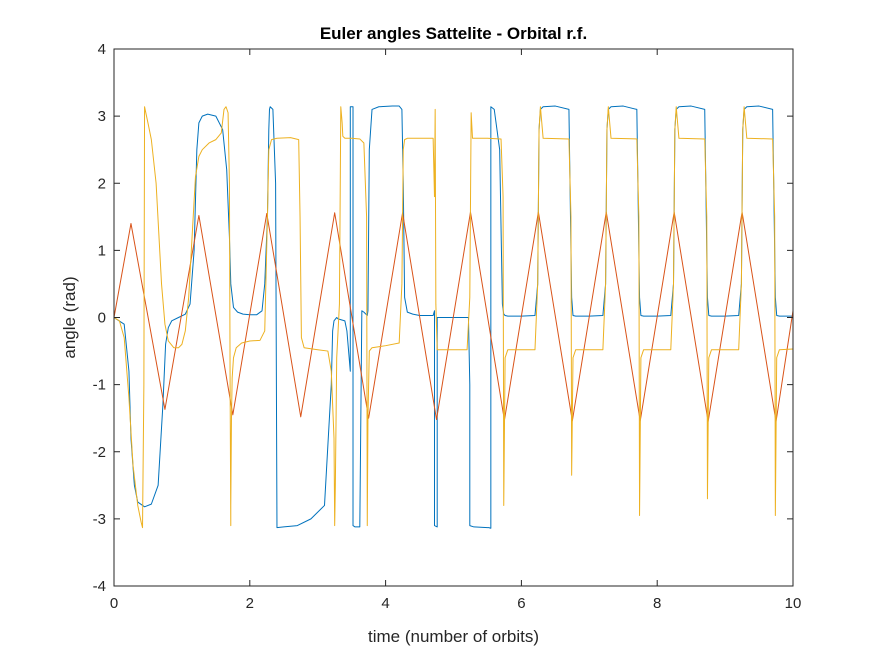 The image size is (875, 661). What do you see at coordinates (657, 603) in the screenshot?
I see `x-tick-label: 8` at bounding box center [657, 603].